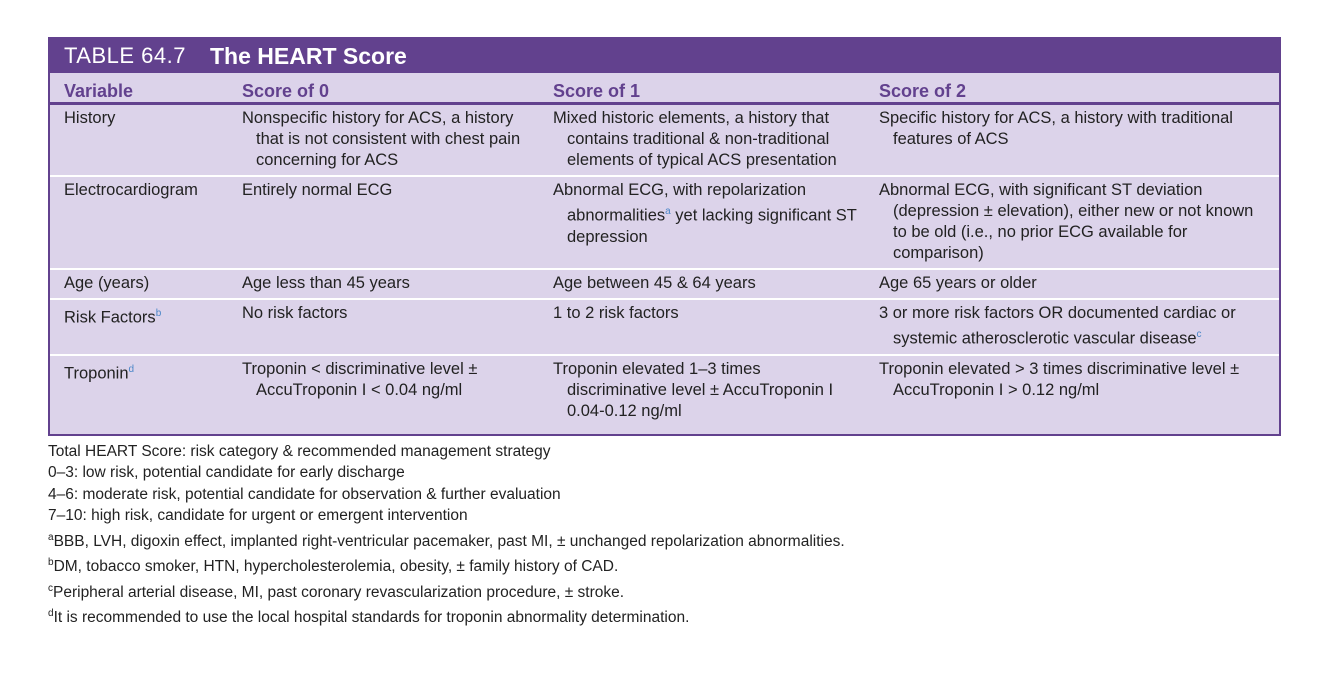 This screenshot has width=1334, height=689. I want to click on row-variable: Risk Factorsb, so click(142, 327).